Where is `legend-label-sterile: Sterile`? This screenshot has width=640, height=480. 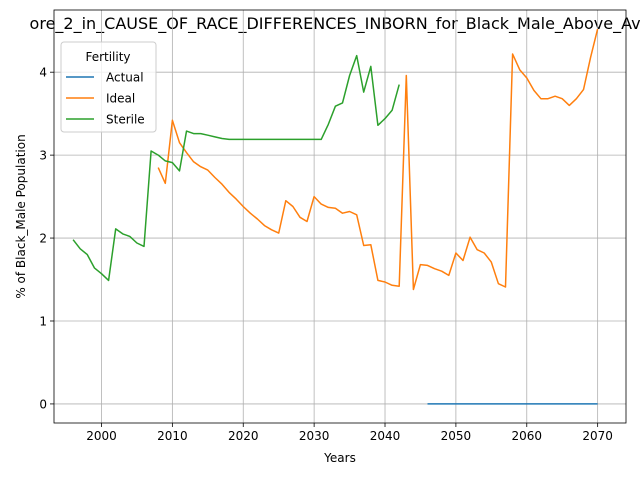
legend-label-sterile: Sterile is located at coordinates (125, 120).